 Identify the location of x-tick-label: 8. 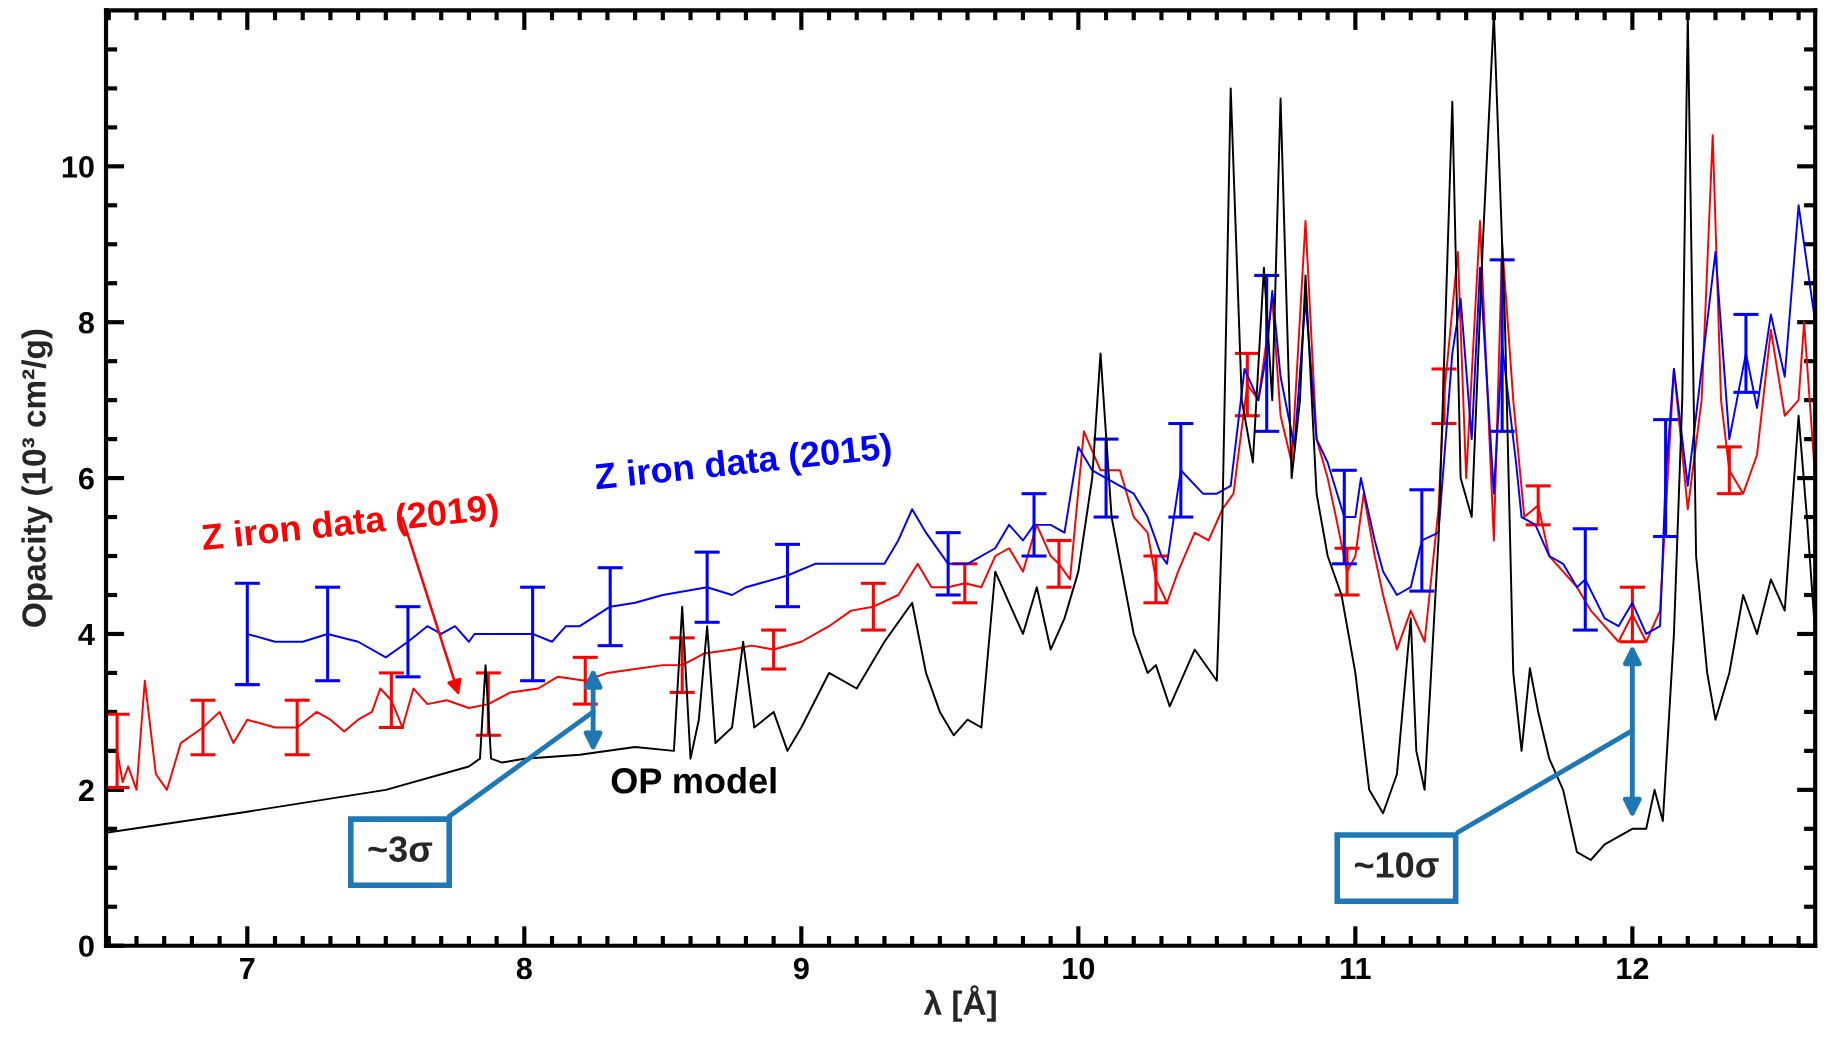
(524, 968).